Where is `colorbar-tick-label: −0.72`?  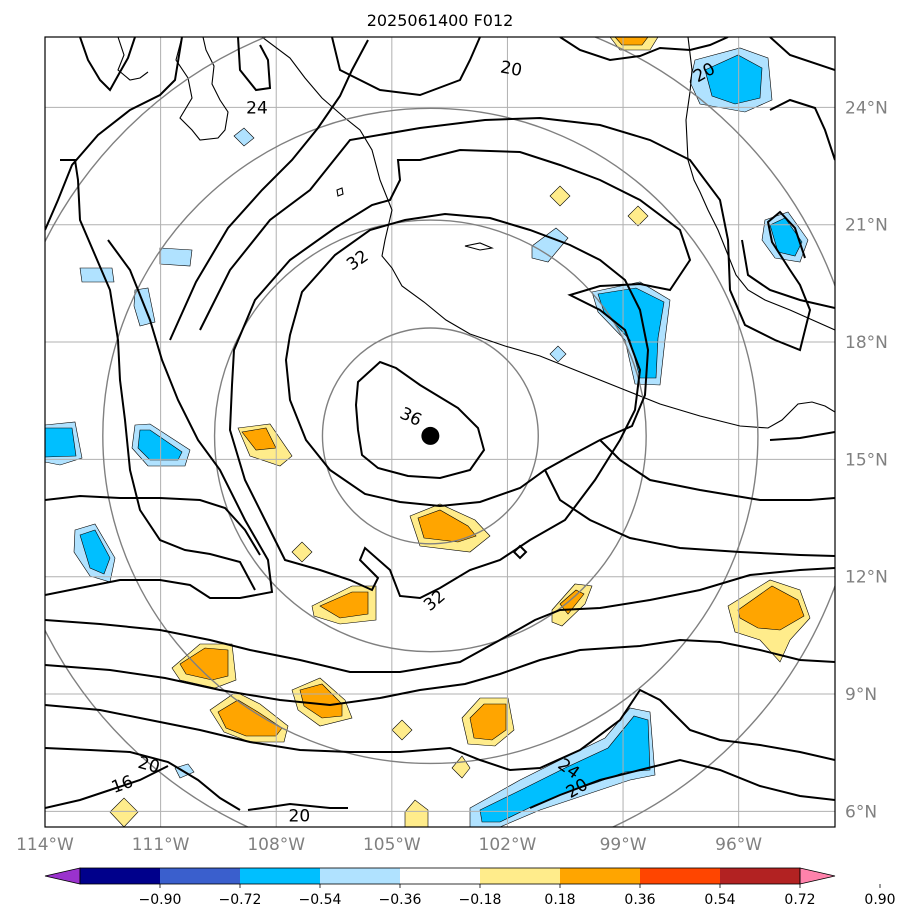
colorbar-tick-label: −0.72 is located at coordinates (240, 900).